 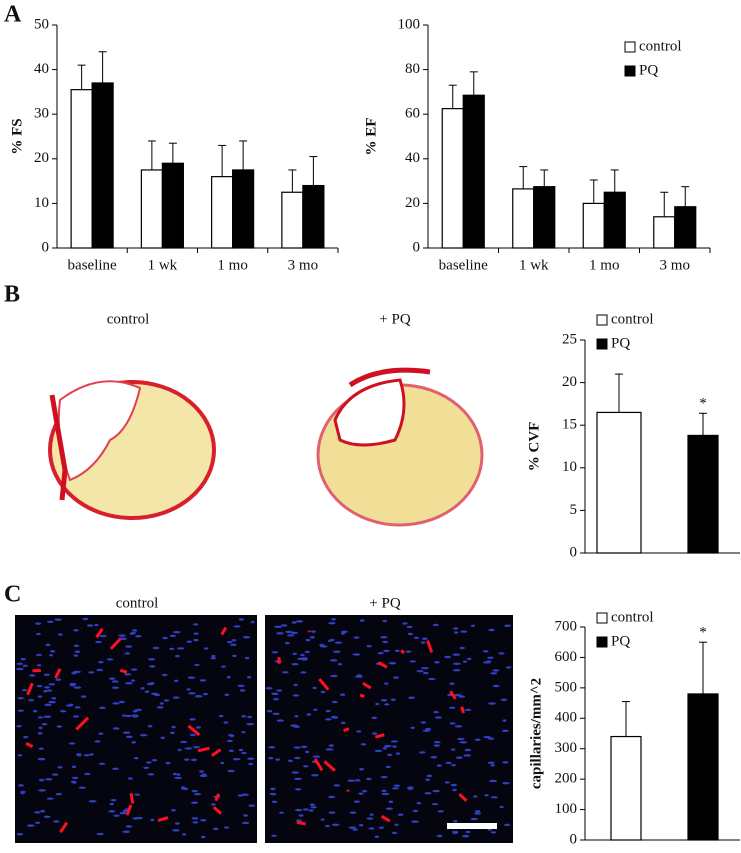 I want to click on y-tick-label: 500, so click(x=566, y=687).